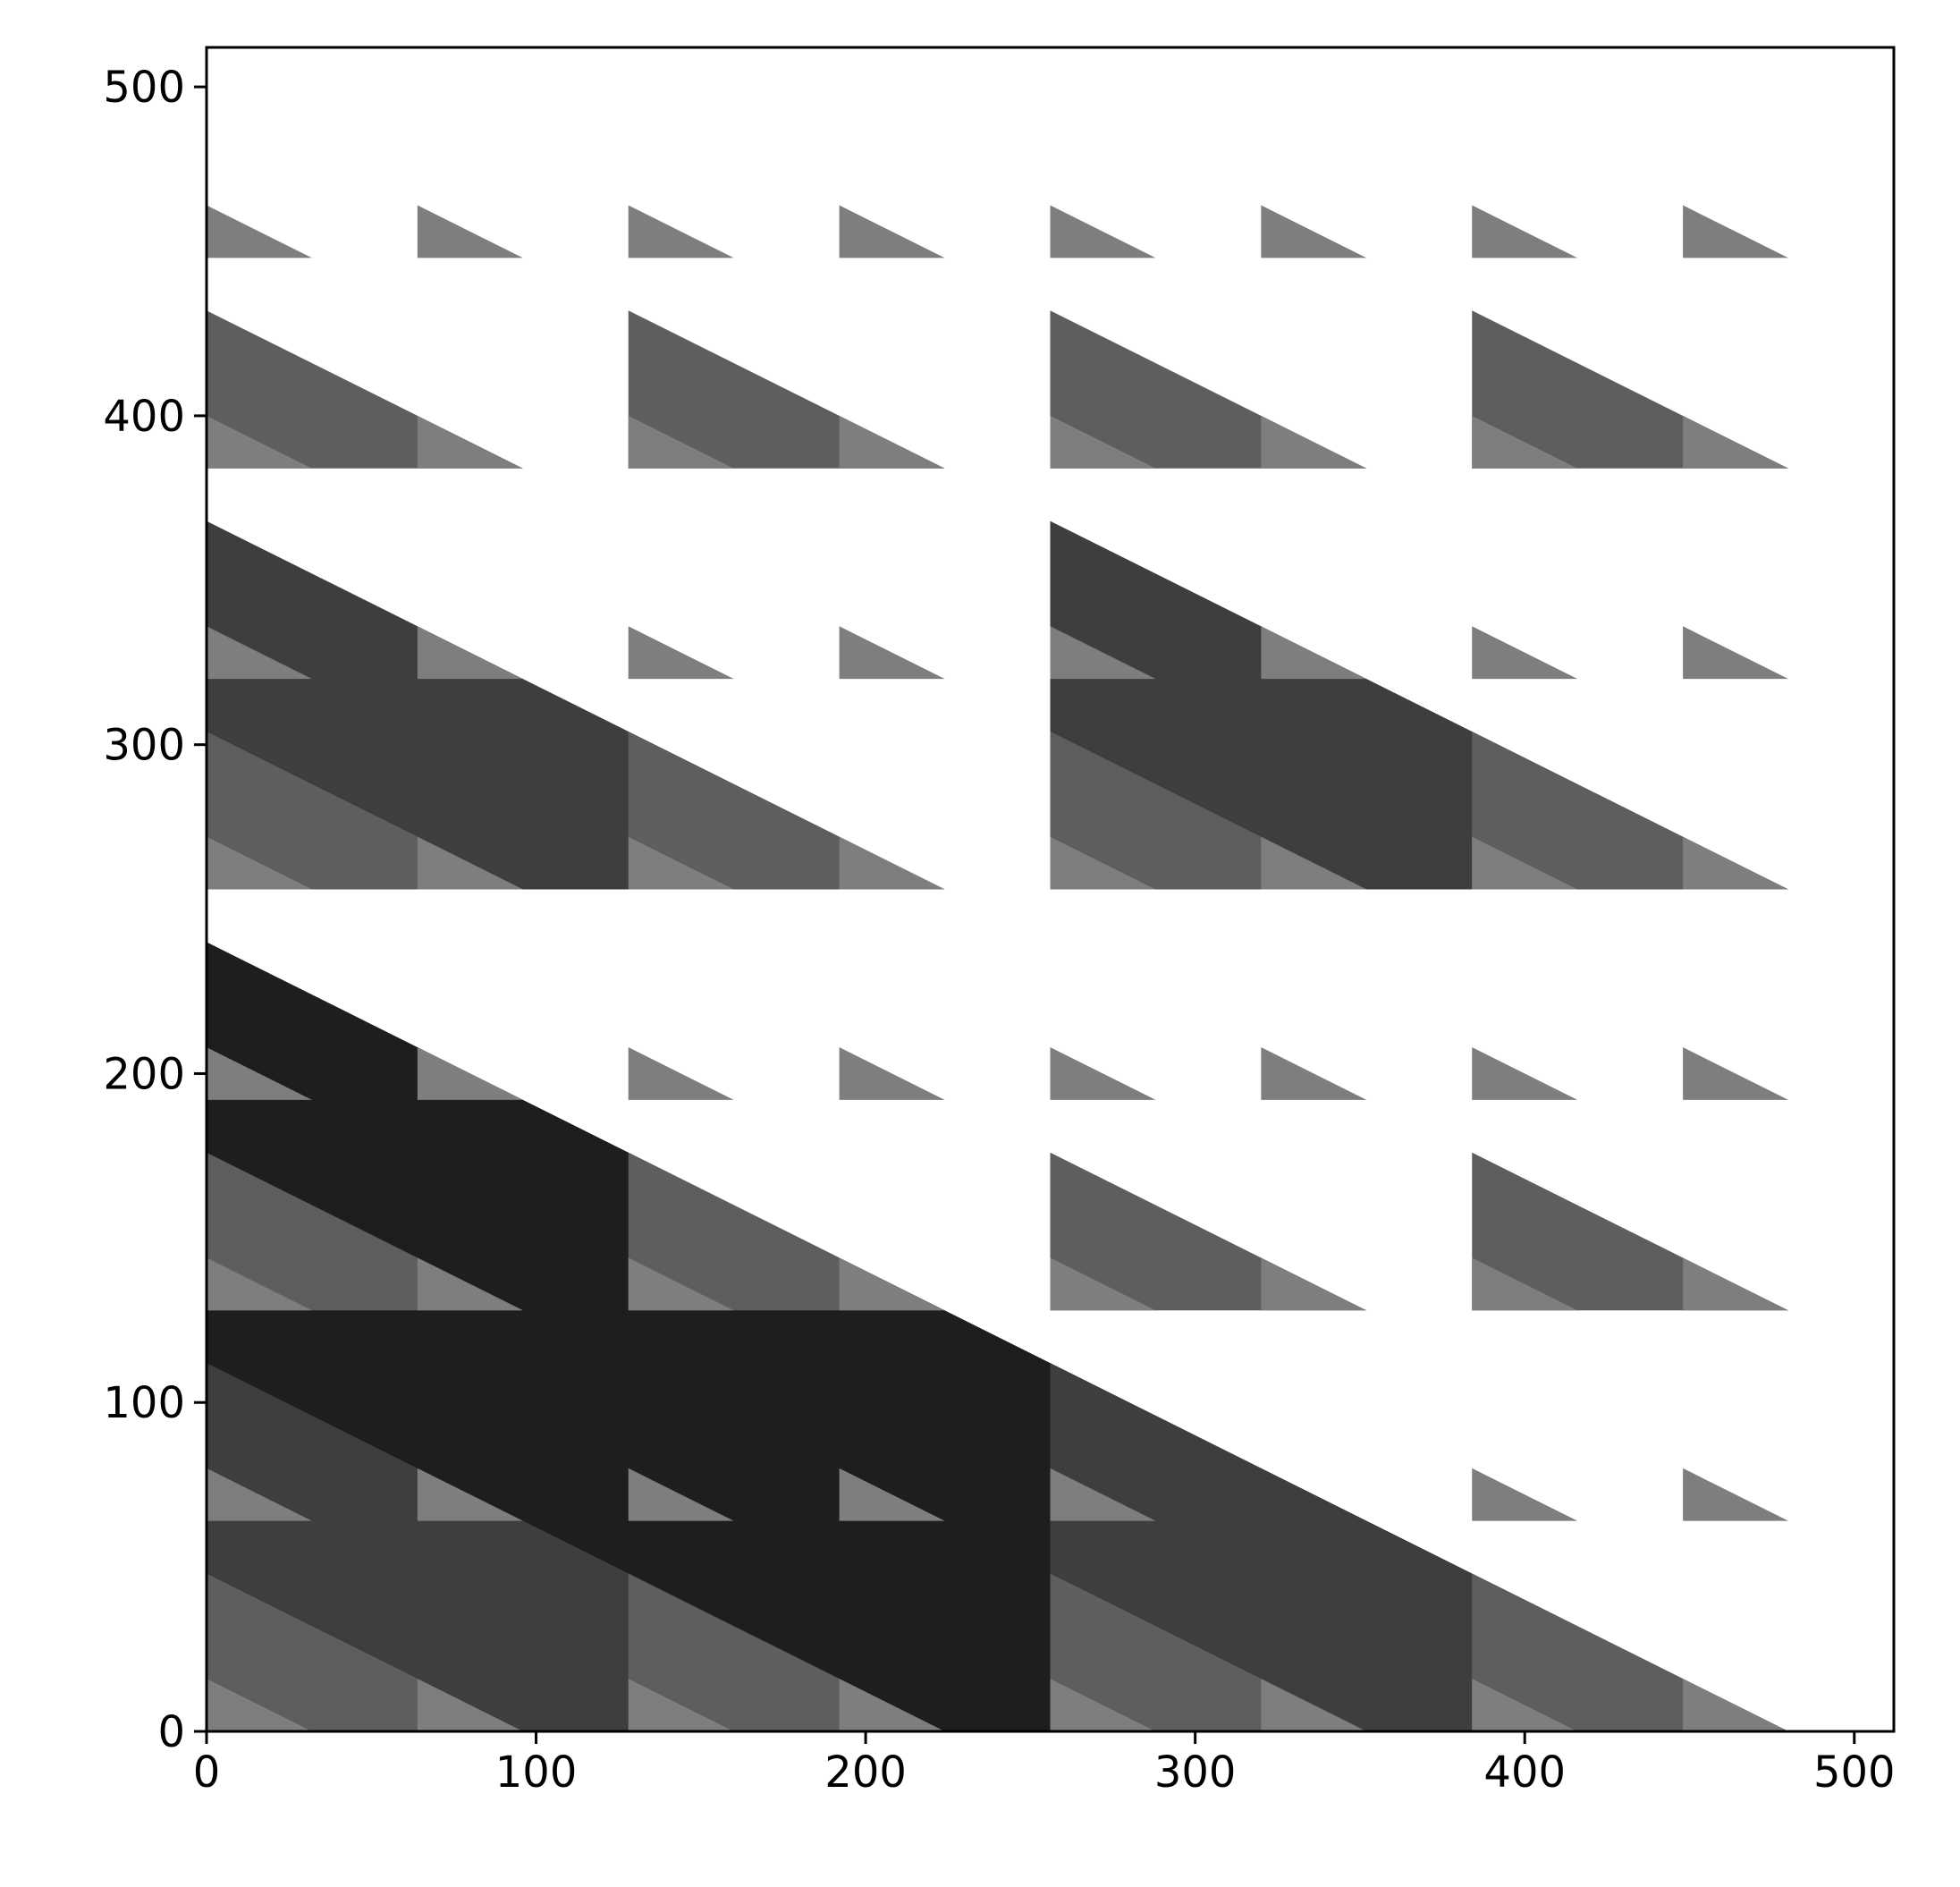  I want to click on y-tick-label: 0, so click(171, 1732).